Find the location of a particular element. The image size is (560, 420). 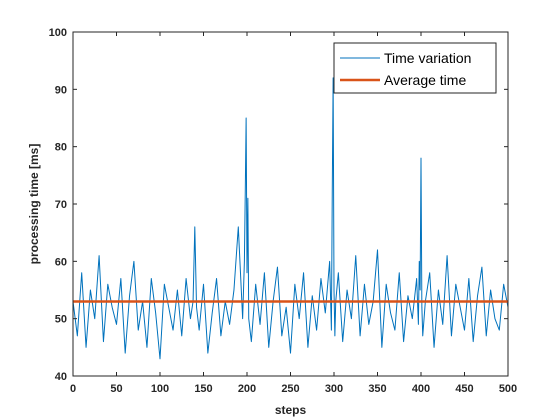

x-tick-label: 250 is located at coordinates (290, 389).